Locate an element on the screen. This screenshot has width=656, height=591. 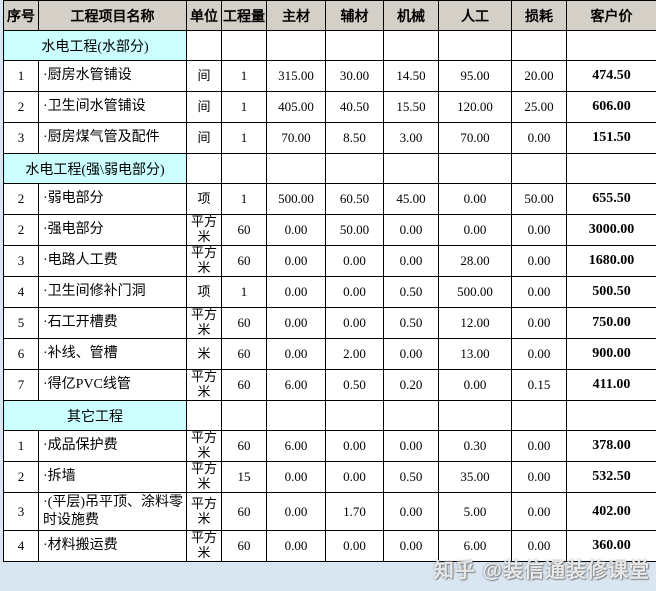
cell-price: 378.00 is located at coordinates (611, 446).